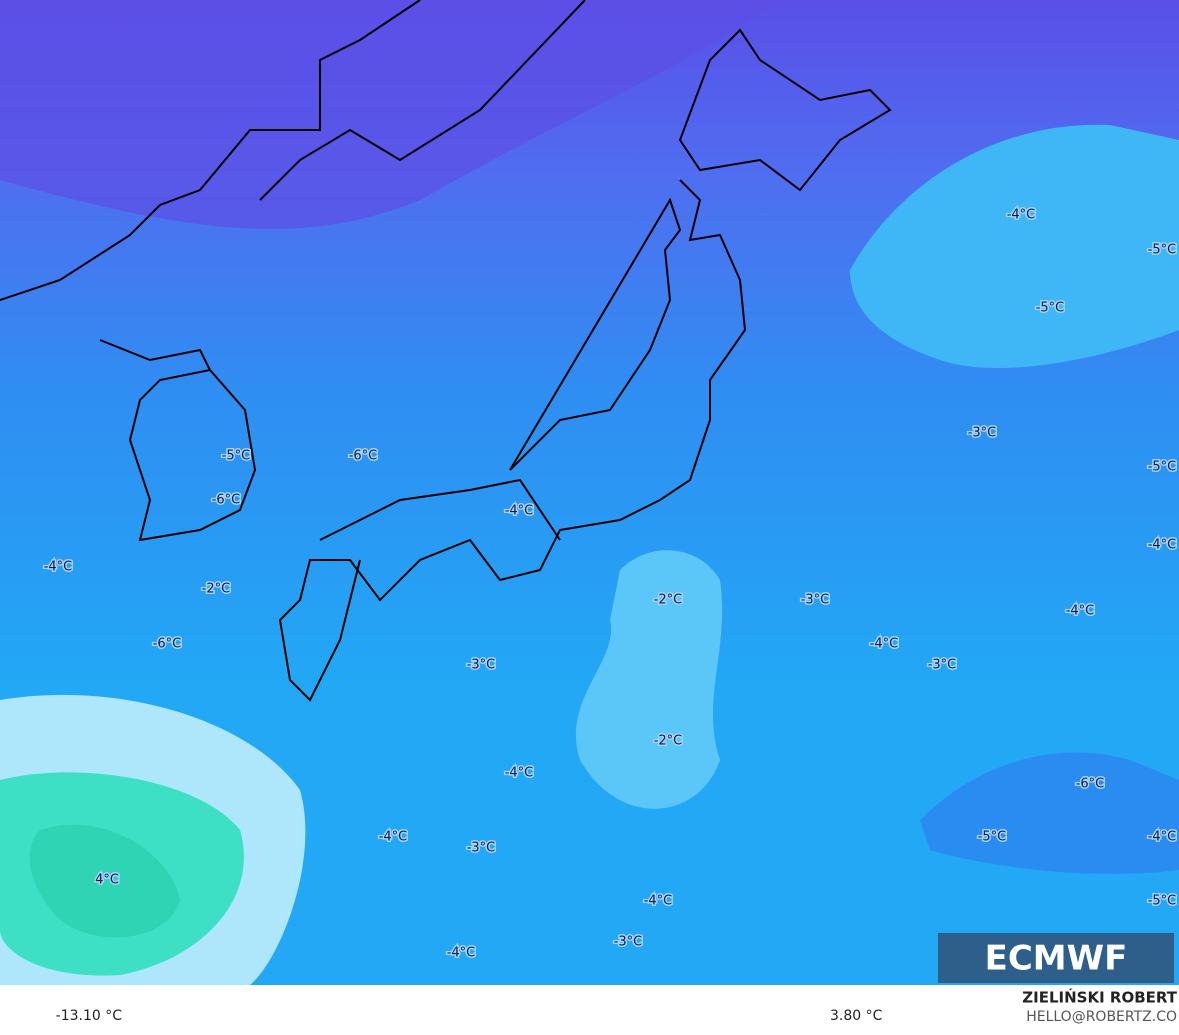 This screenshot has width=1179, height=1035. Describe the element at coordinates (856, 1016) in the screenshot. I see `max-label: 3.80 °C` at that location.